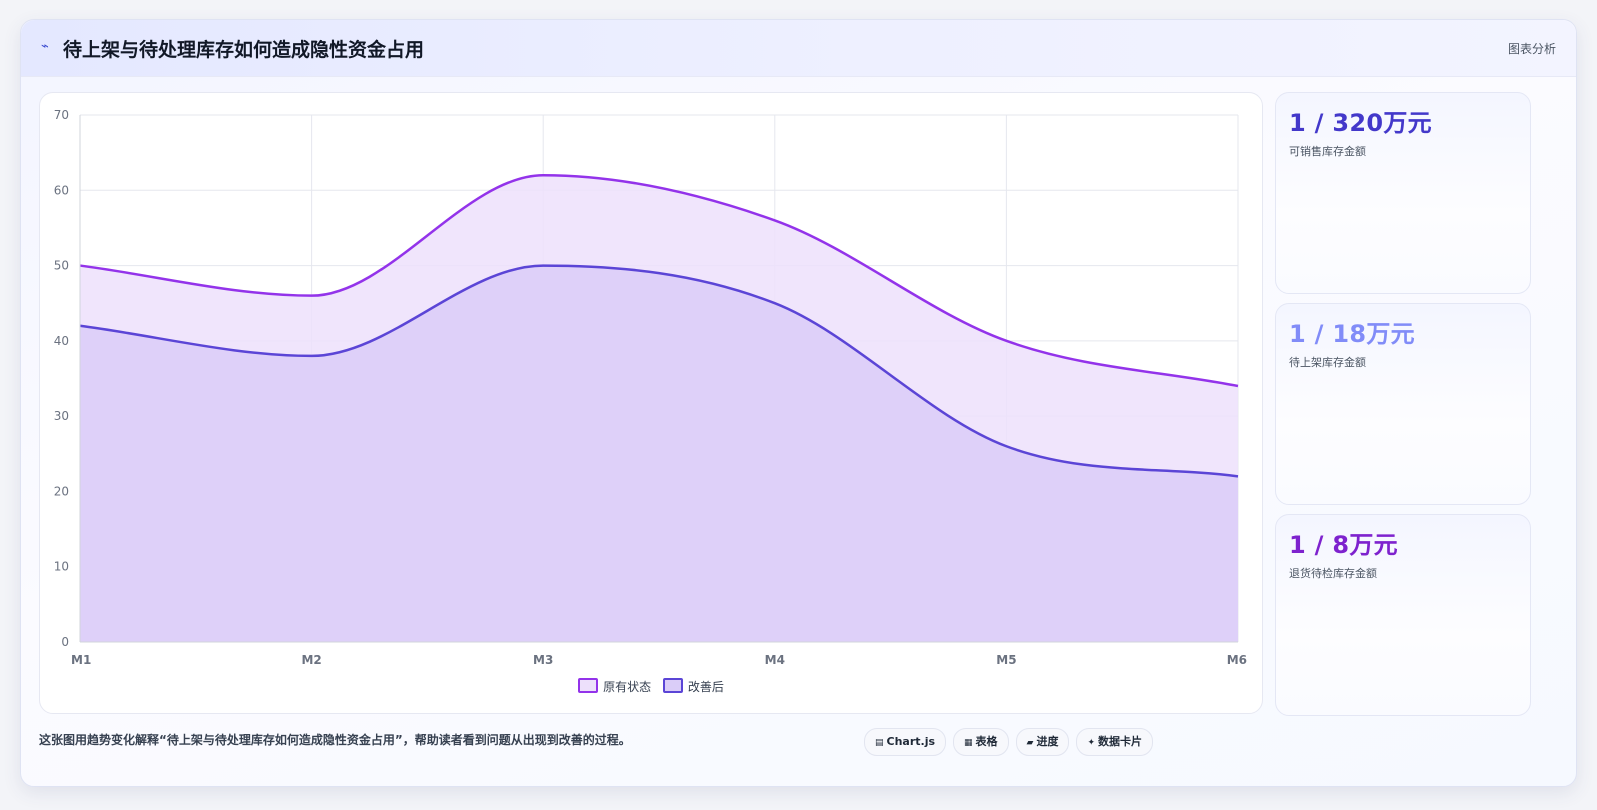 The image size is (1597, 810). I want to click on stat-card-return-inspection: 1 / 8万元 退货待检库存金额, so click(1403, 615).